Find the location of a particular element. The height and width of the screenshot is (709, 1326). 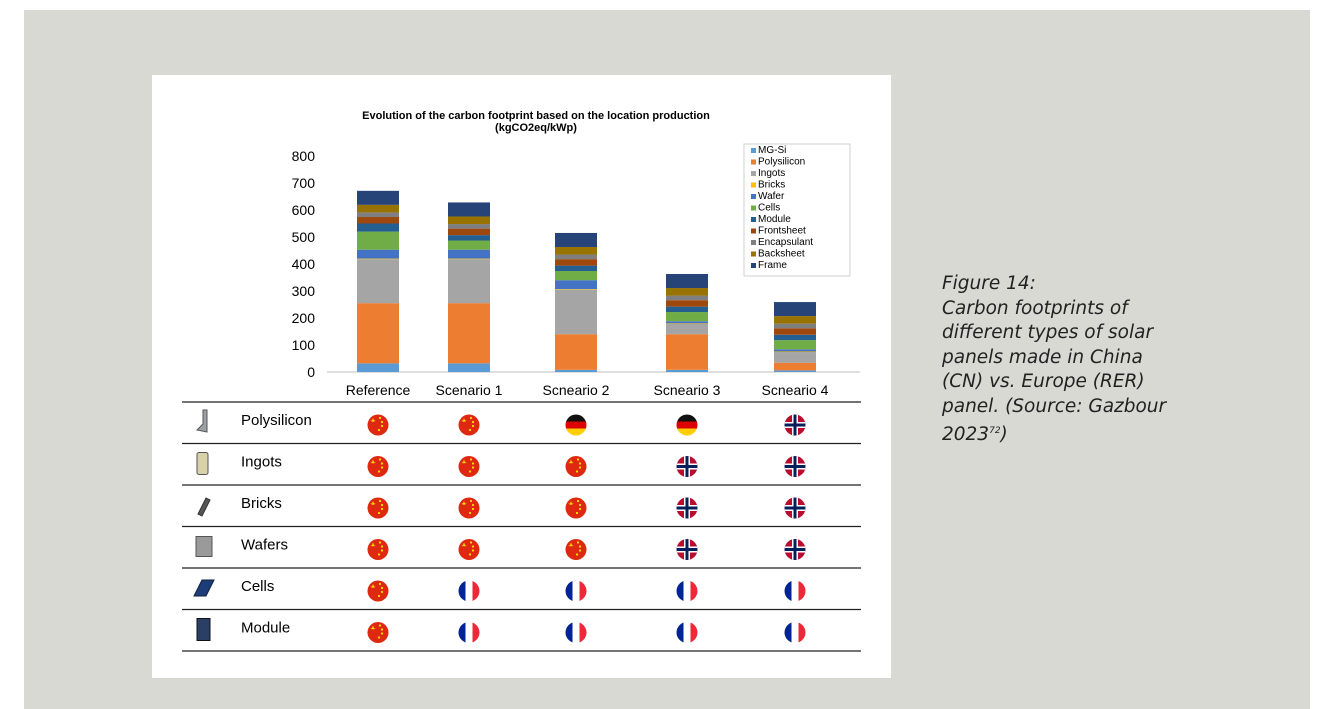

caption-line: Carbon footprints of is located at coordinates (1035, 308).